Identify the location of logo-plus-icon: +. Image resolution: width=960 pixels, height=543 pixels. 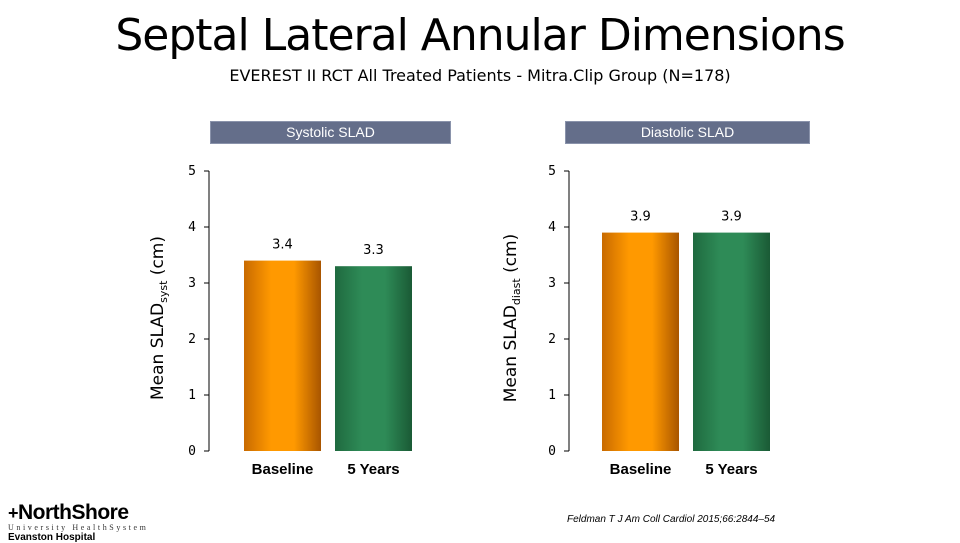
(13, 513).